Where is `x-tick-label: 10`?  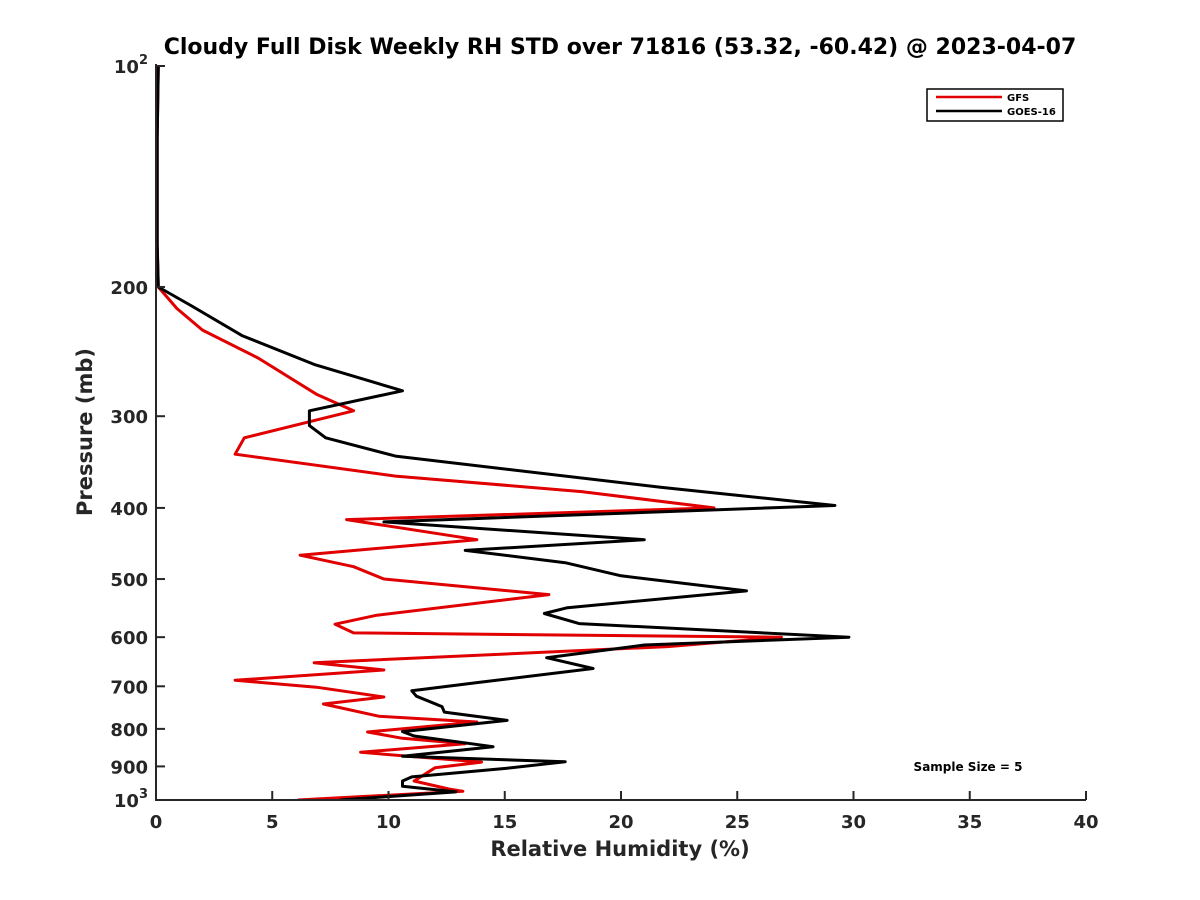
x-tick-label: 10 is located at coordinates (388, 822).